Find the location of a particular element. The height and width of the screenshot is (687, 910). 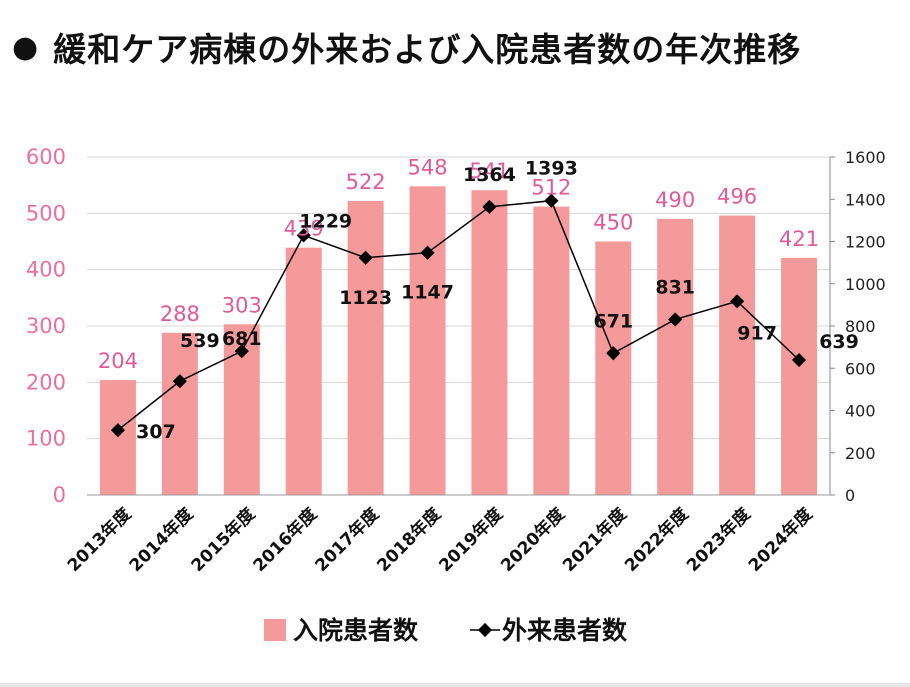

bar-value-label: 439 is located at coordinates (304, 229).